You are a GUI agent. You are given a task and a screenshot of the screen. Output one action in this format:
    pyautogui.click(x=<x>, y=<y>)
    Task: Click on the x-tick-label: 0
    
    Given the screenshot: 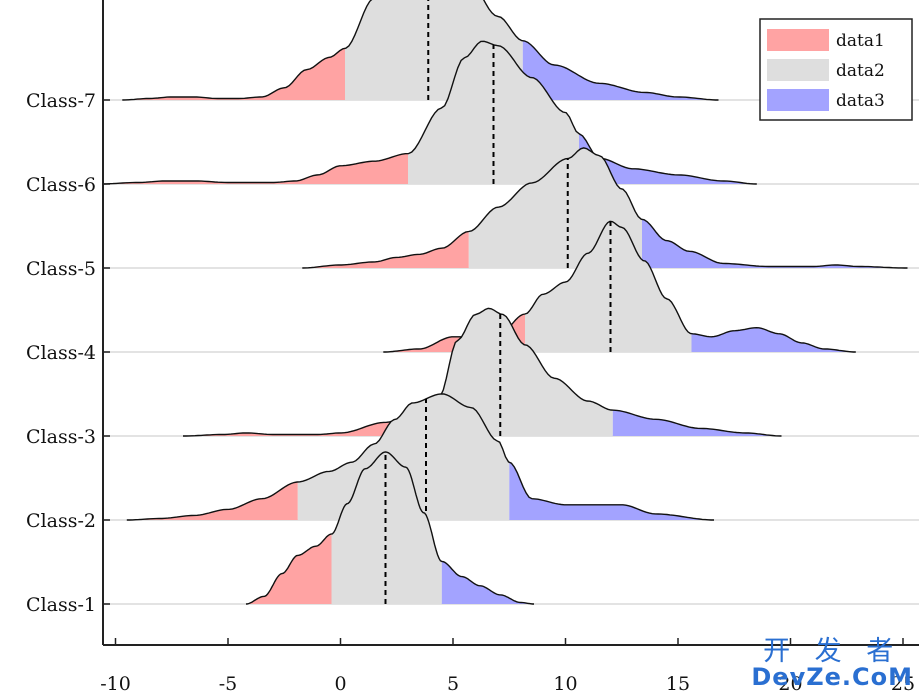 What is the action you would take?
    pyautogui.click(x=340, y=683)
    